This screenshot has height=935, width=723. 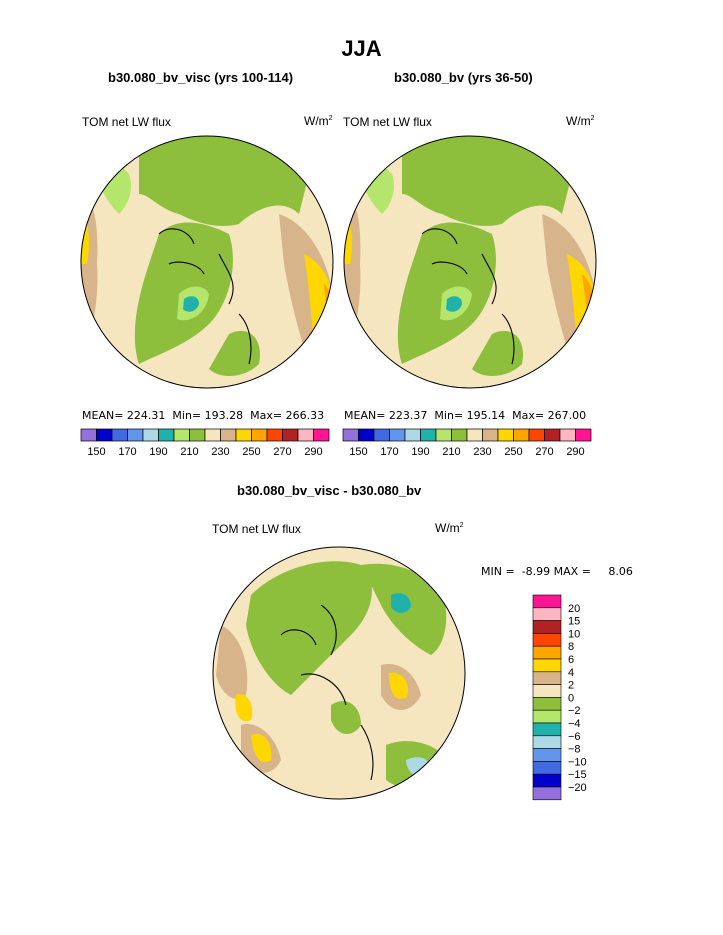 I want to click on panel-2-units-base: W/m, so click(x=578, y=121).